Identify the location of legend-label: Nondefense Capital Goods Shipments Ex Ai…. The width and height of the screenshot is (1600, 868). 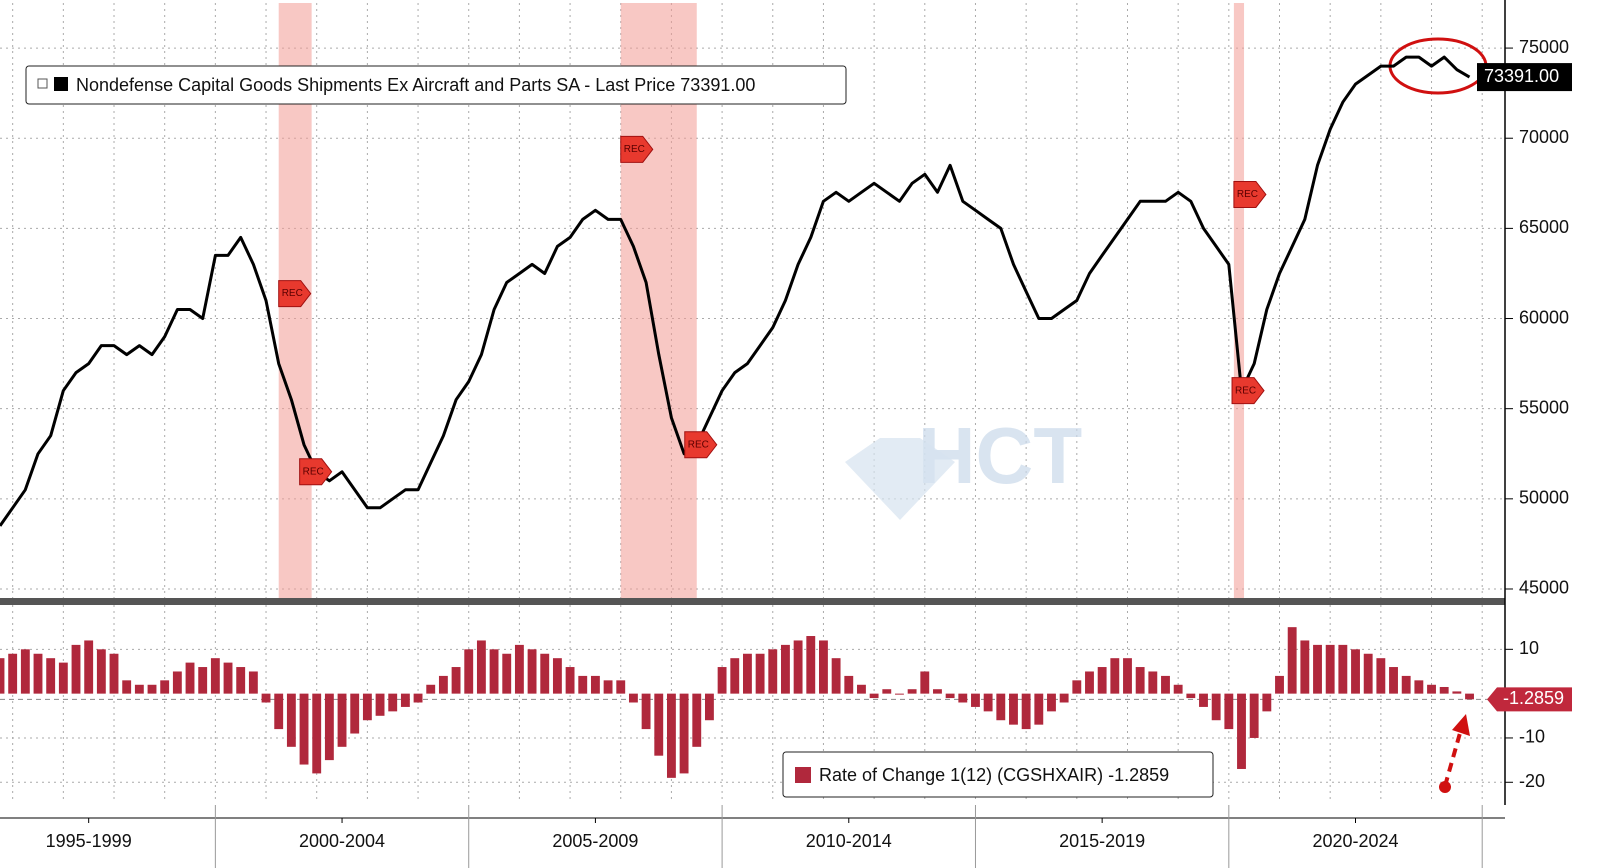
(415, 85).